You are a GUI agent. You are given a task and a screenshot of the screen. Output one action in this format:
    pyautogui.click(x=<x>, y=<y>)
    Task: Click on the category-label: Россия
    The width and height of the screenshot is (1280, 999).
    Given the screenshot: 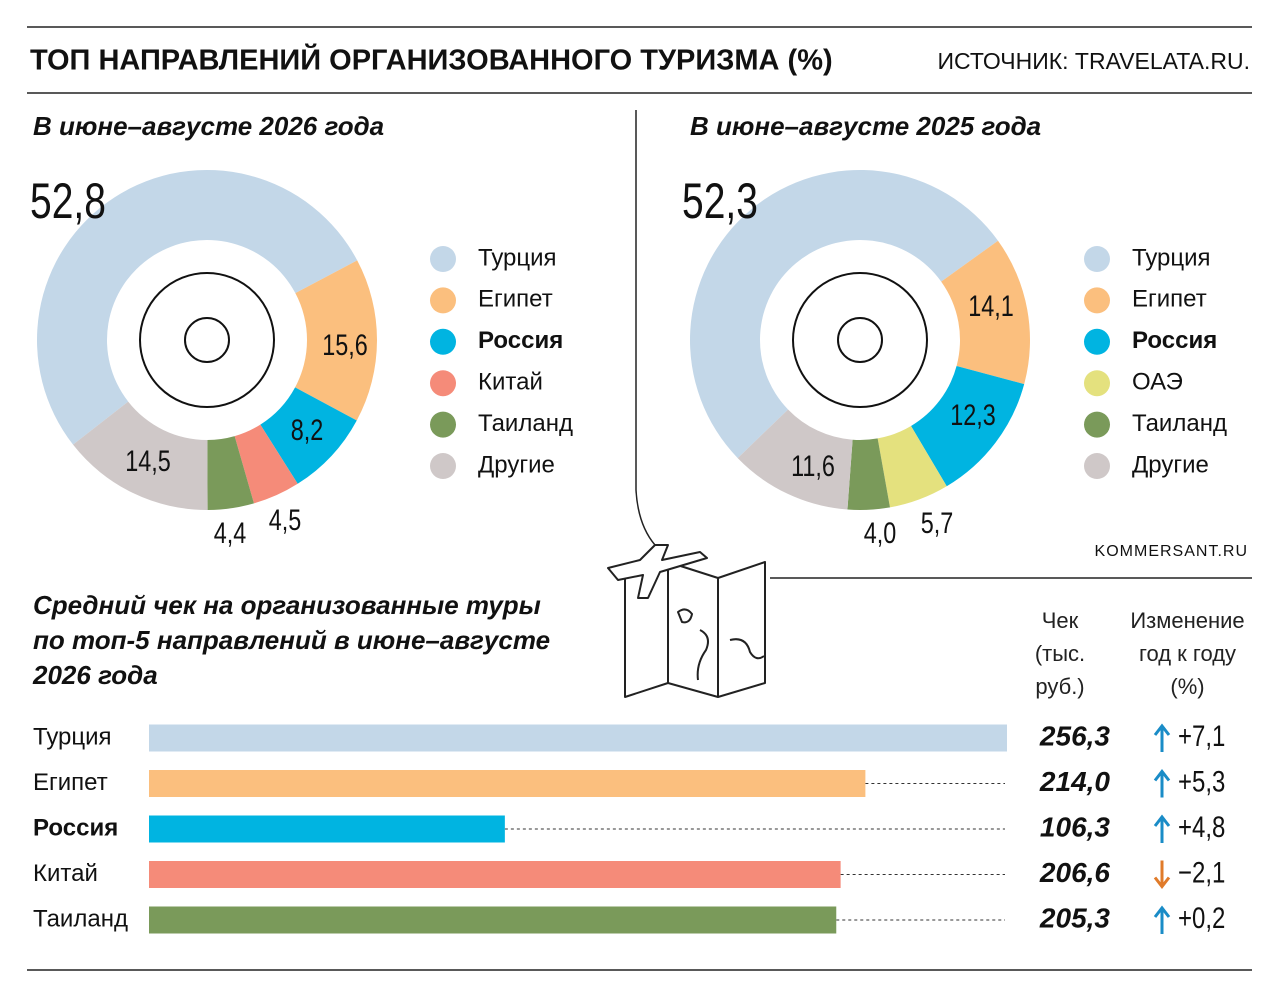 What is the action you would take?
    pyautogui.click(x=75, y=827)
    